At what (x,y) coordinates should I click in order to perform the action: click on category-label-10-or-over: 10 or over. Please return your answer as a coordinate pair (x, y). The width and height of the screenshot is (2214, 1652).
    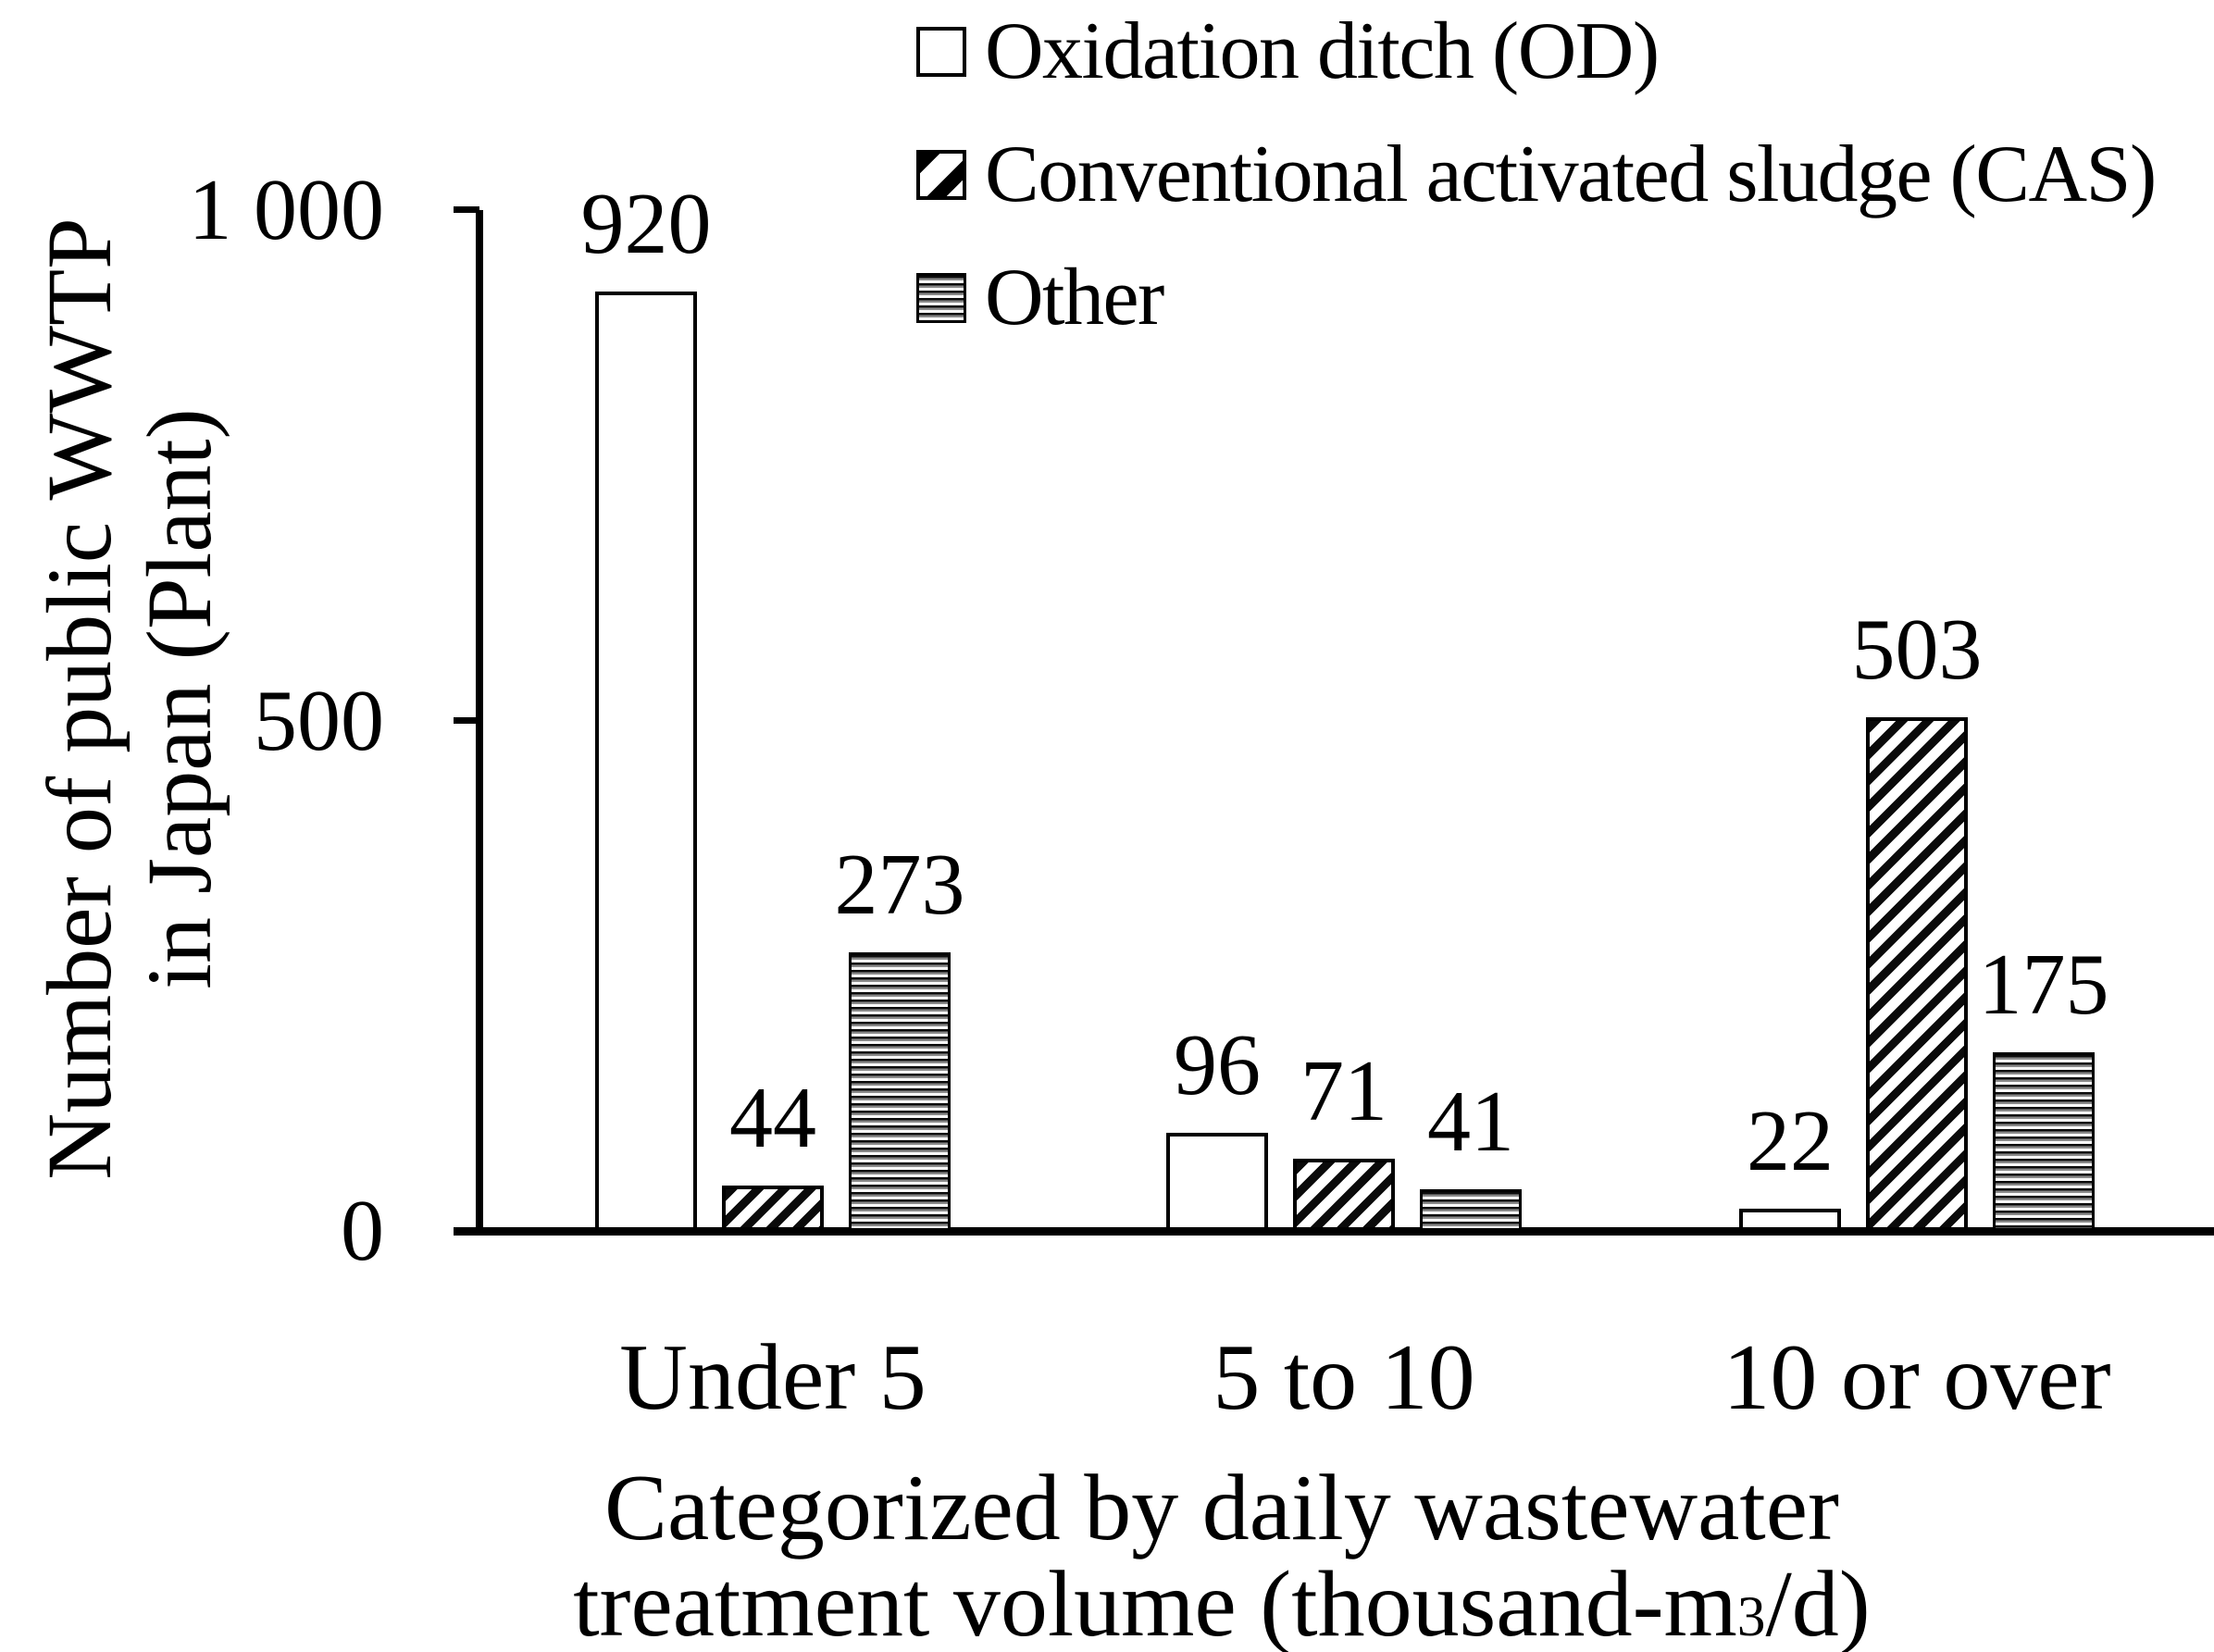
    Looking at the image, I should click on (1917, 1378).